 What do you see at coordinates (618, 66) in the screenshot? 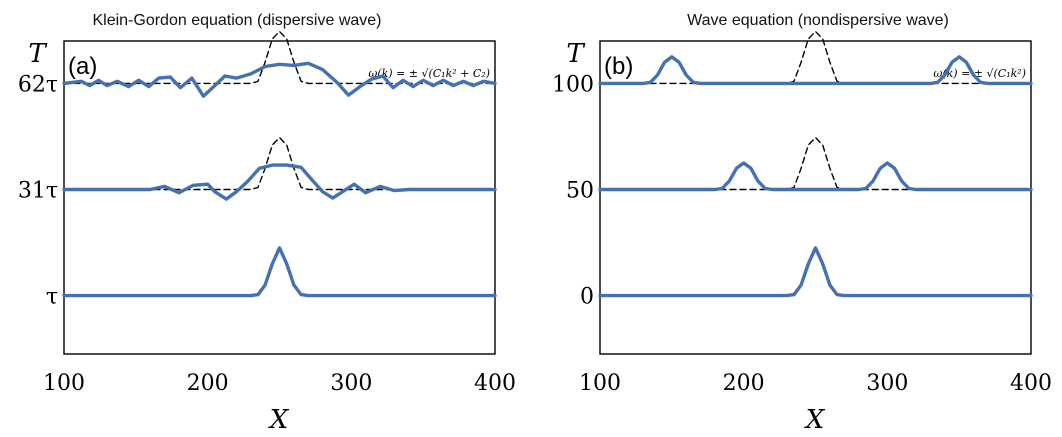
I see `panel-b-label: (b)` at bounding box center [618, 66].